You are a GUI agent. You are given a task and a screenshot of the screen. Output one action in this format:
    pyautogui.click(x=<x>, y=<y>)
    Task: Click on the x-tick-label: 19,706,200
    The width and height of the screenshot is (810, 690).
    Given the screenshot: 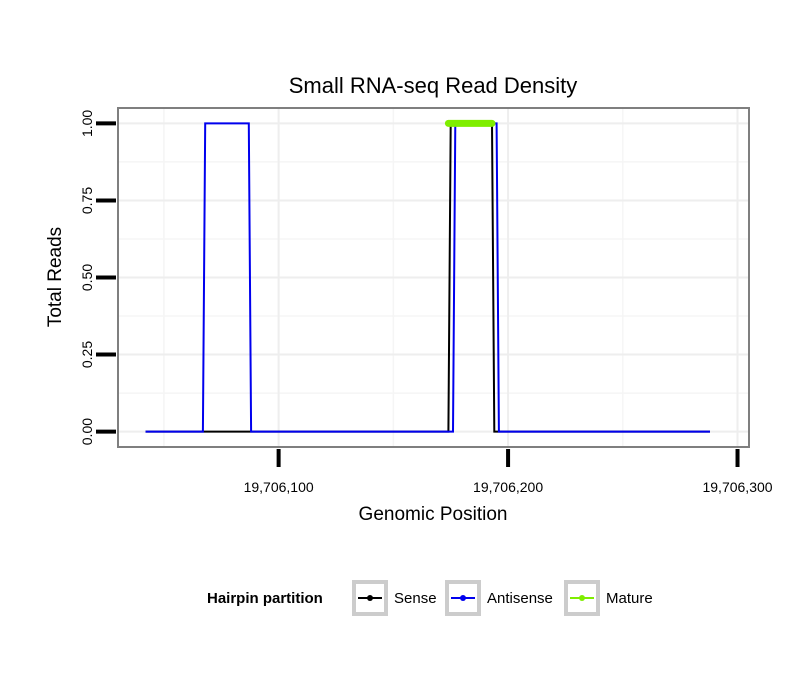 What is the action you would take?
    pyautogui.click(x=508, y=487)
    